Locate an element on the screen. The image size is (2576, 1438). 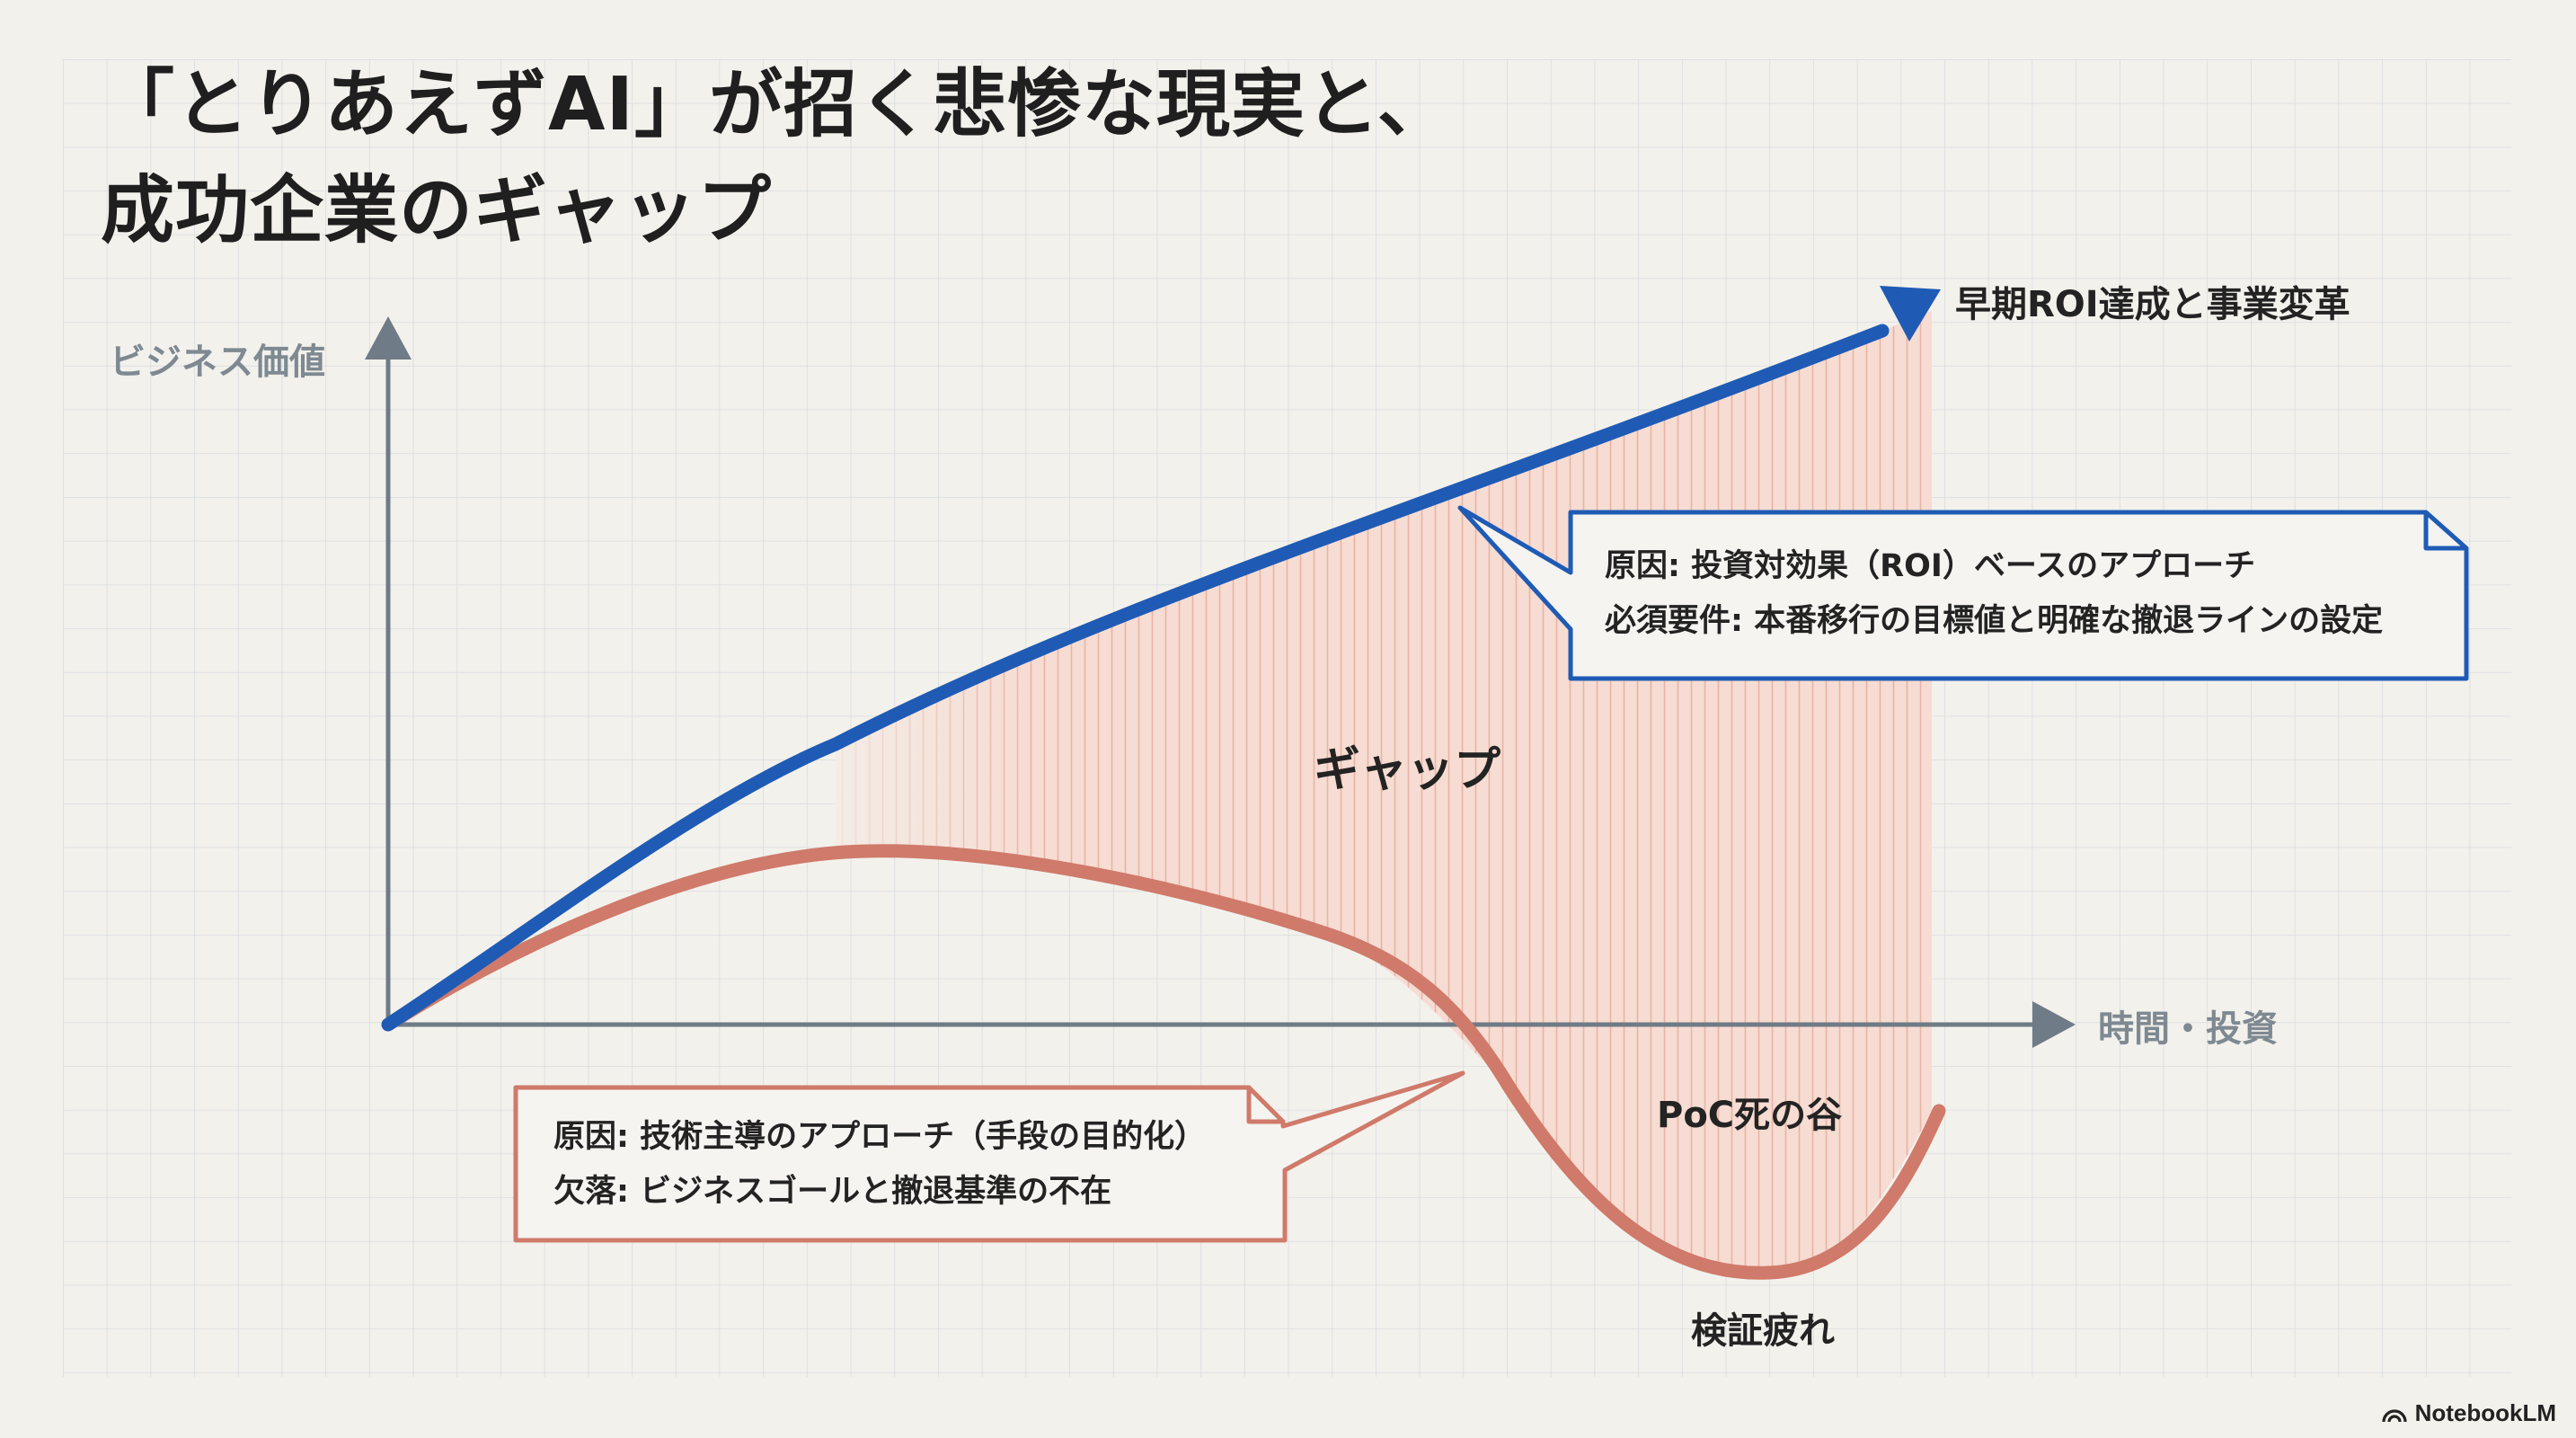
y-axis-label: ビジネス価値 is located at coordinates (218, 362).